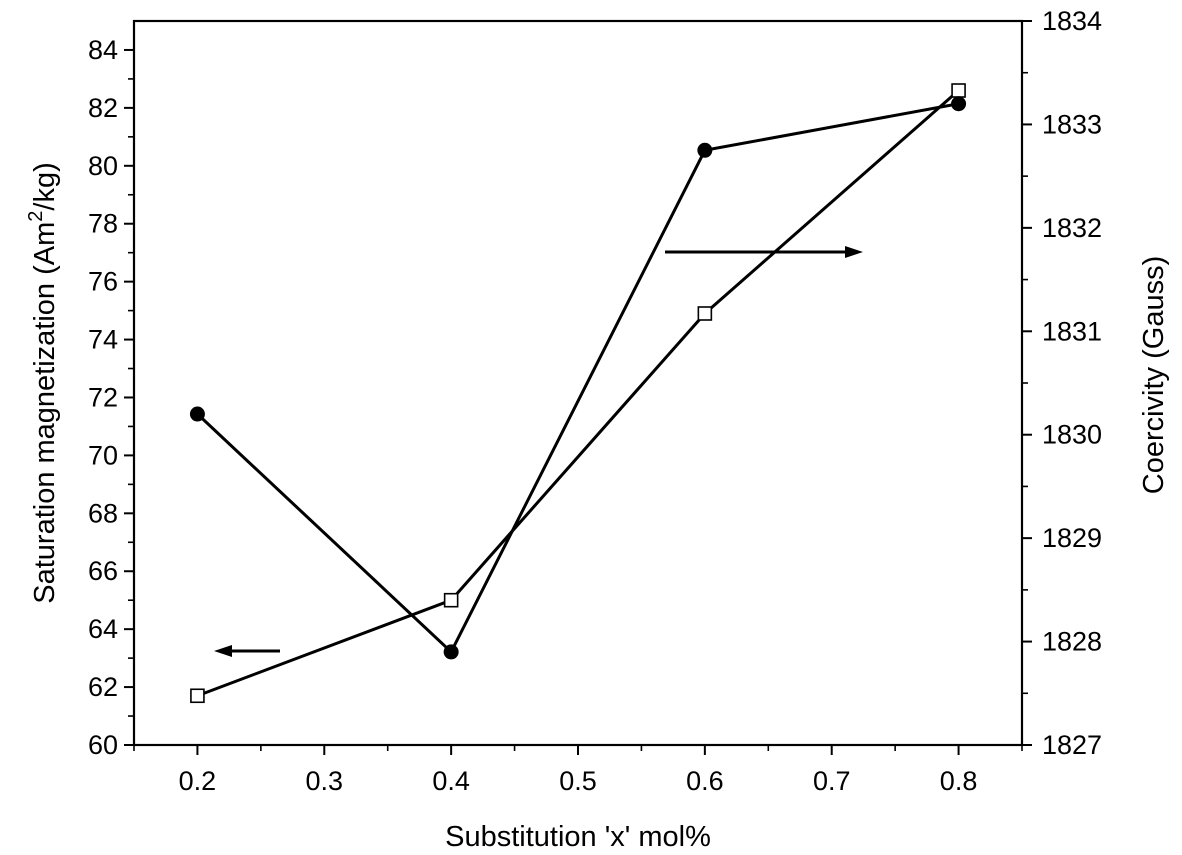  Describe the element at coordinates (45, 186) in the screenshot. I see `y-left-title-tail: /kg)` at that location.